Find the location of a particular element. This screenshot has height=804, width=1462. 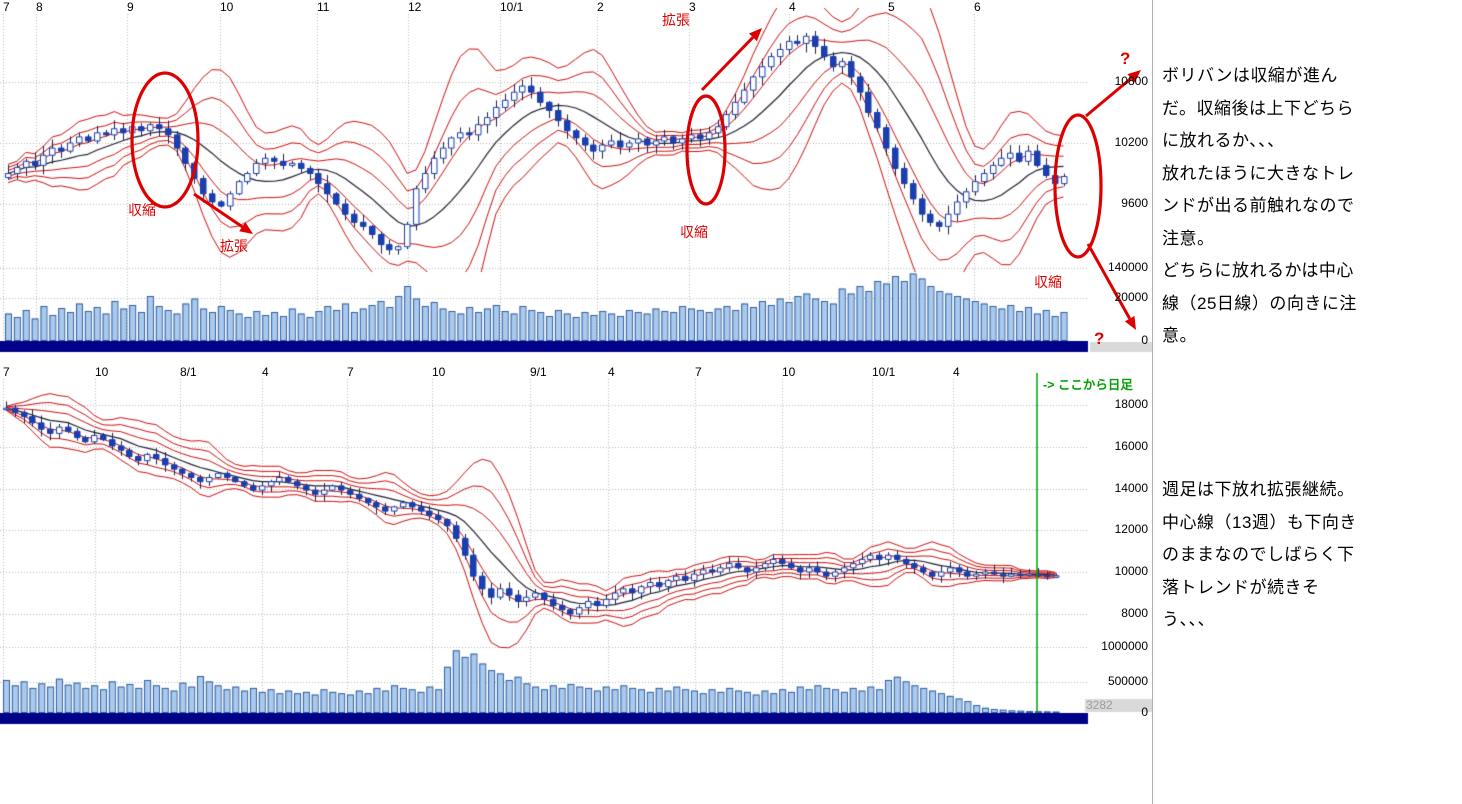

y-tick-label: 500000 is located at coordinates (1127, 681).